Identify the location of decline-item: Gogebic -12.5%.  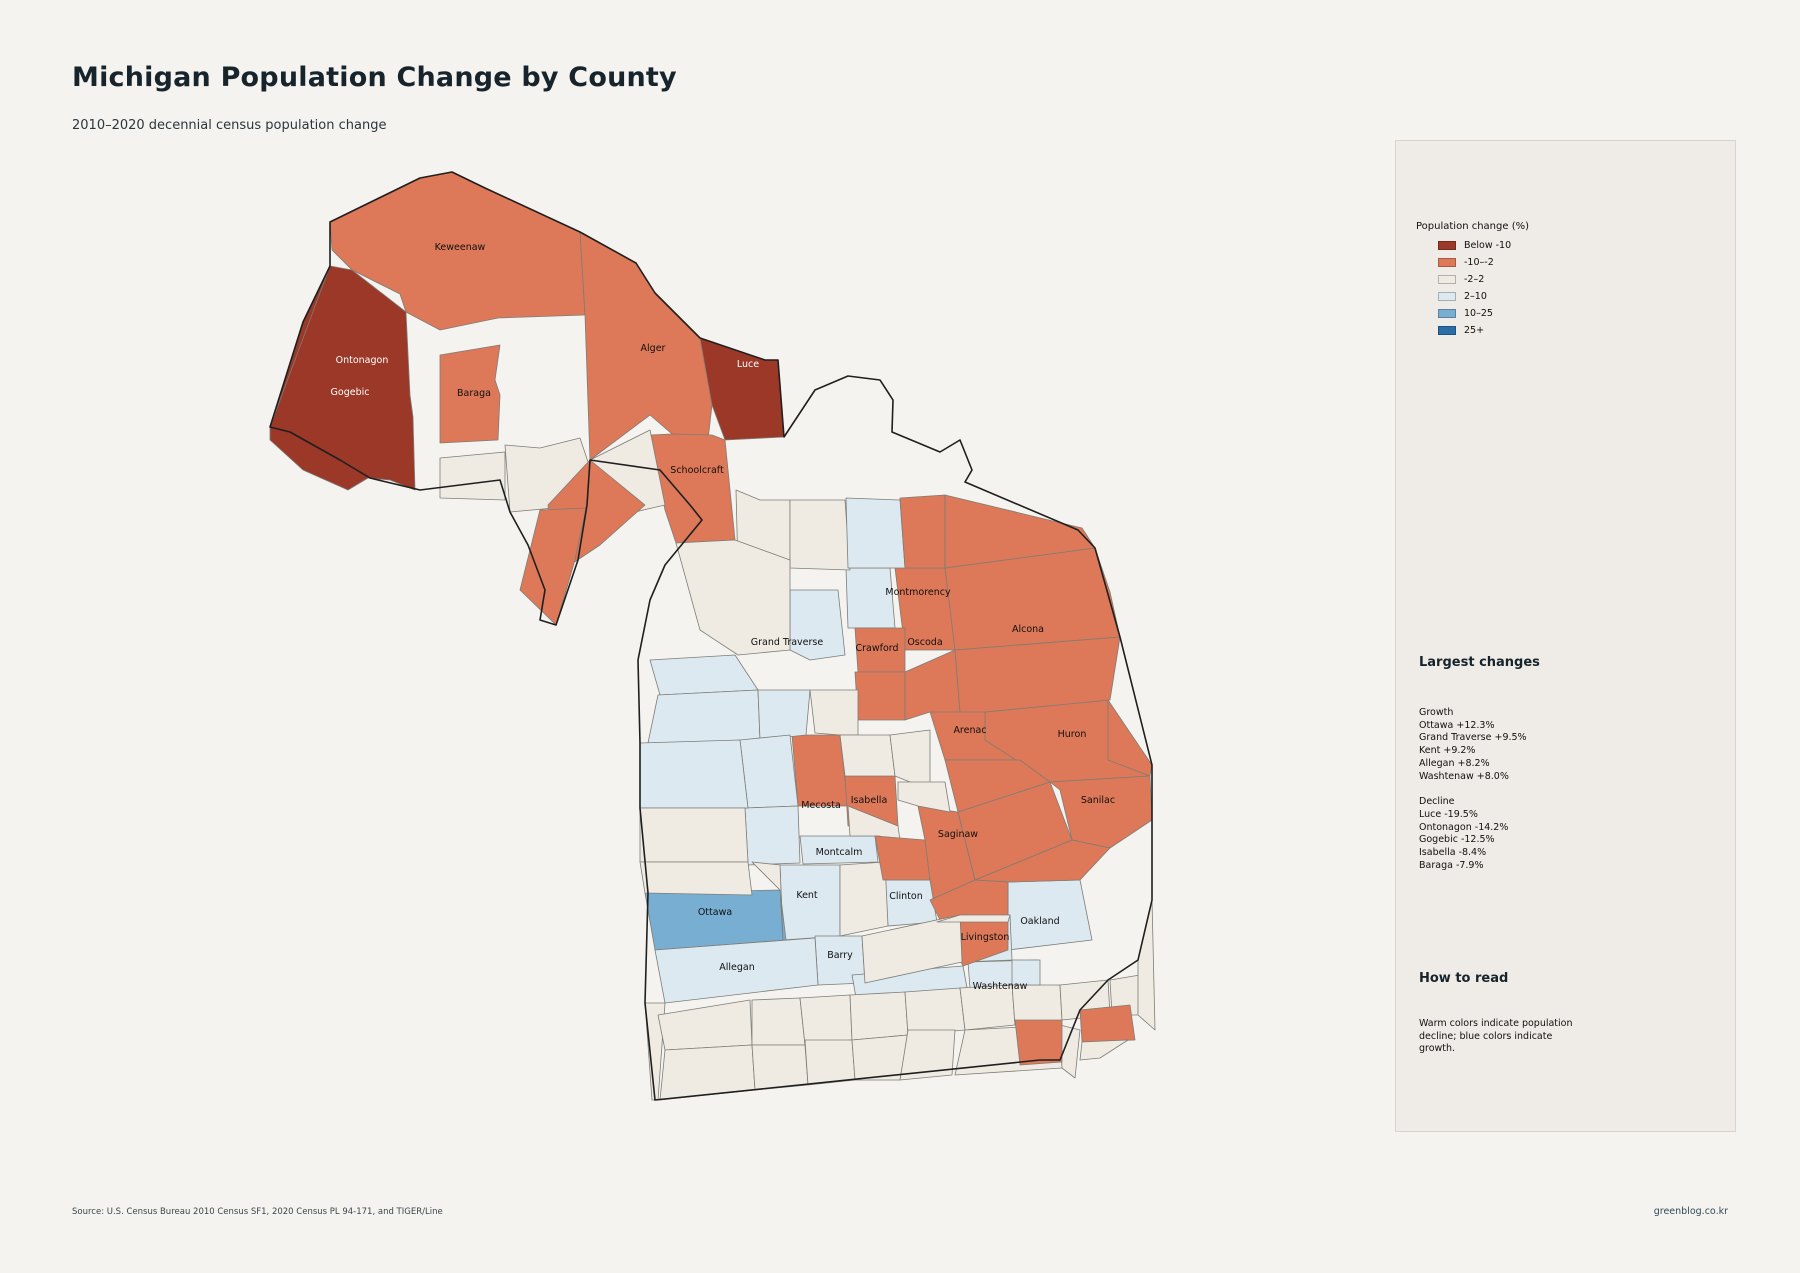
(1457, 840).